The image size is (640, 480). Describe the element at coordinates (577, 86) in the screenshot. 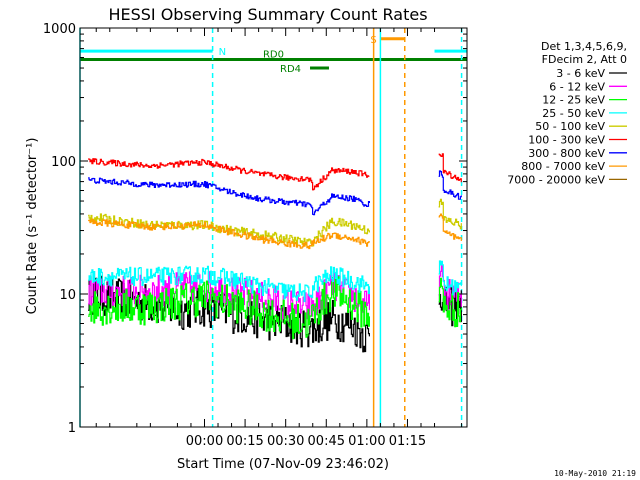

I see `legend-label-1: 6 - 12 keV` at that location.